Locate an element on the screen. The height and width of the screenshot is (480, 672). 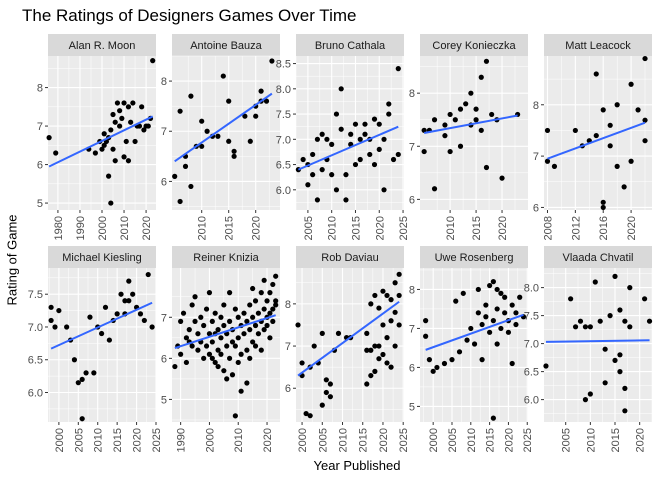
x-tick-label: 2025 is located at coordinates (157, 440).